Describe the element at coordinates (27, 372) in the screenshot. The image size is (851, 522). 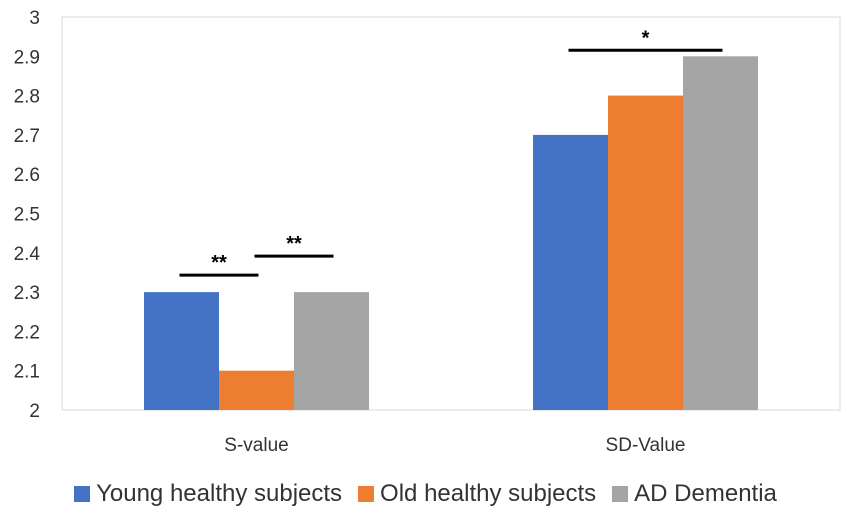
I see `y-tick-label: 2.1` at that location.